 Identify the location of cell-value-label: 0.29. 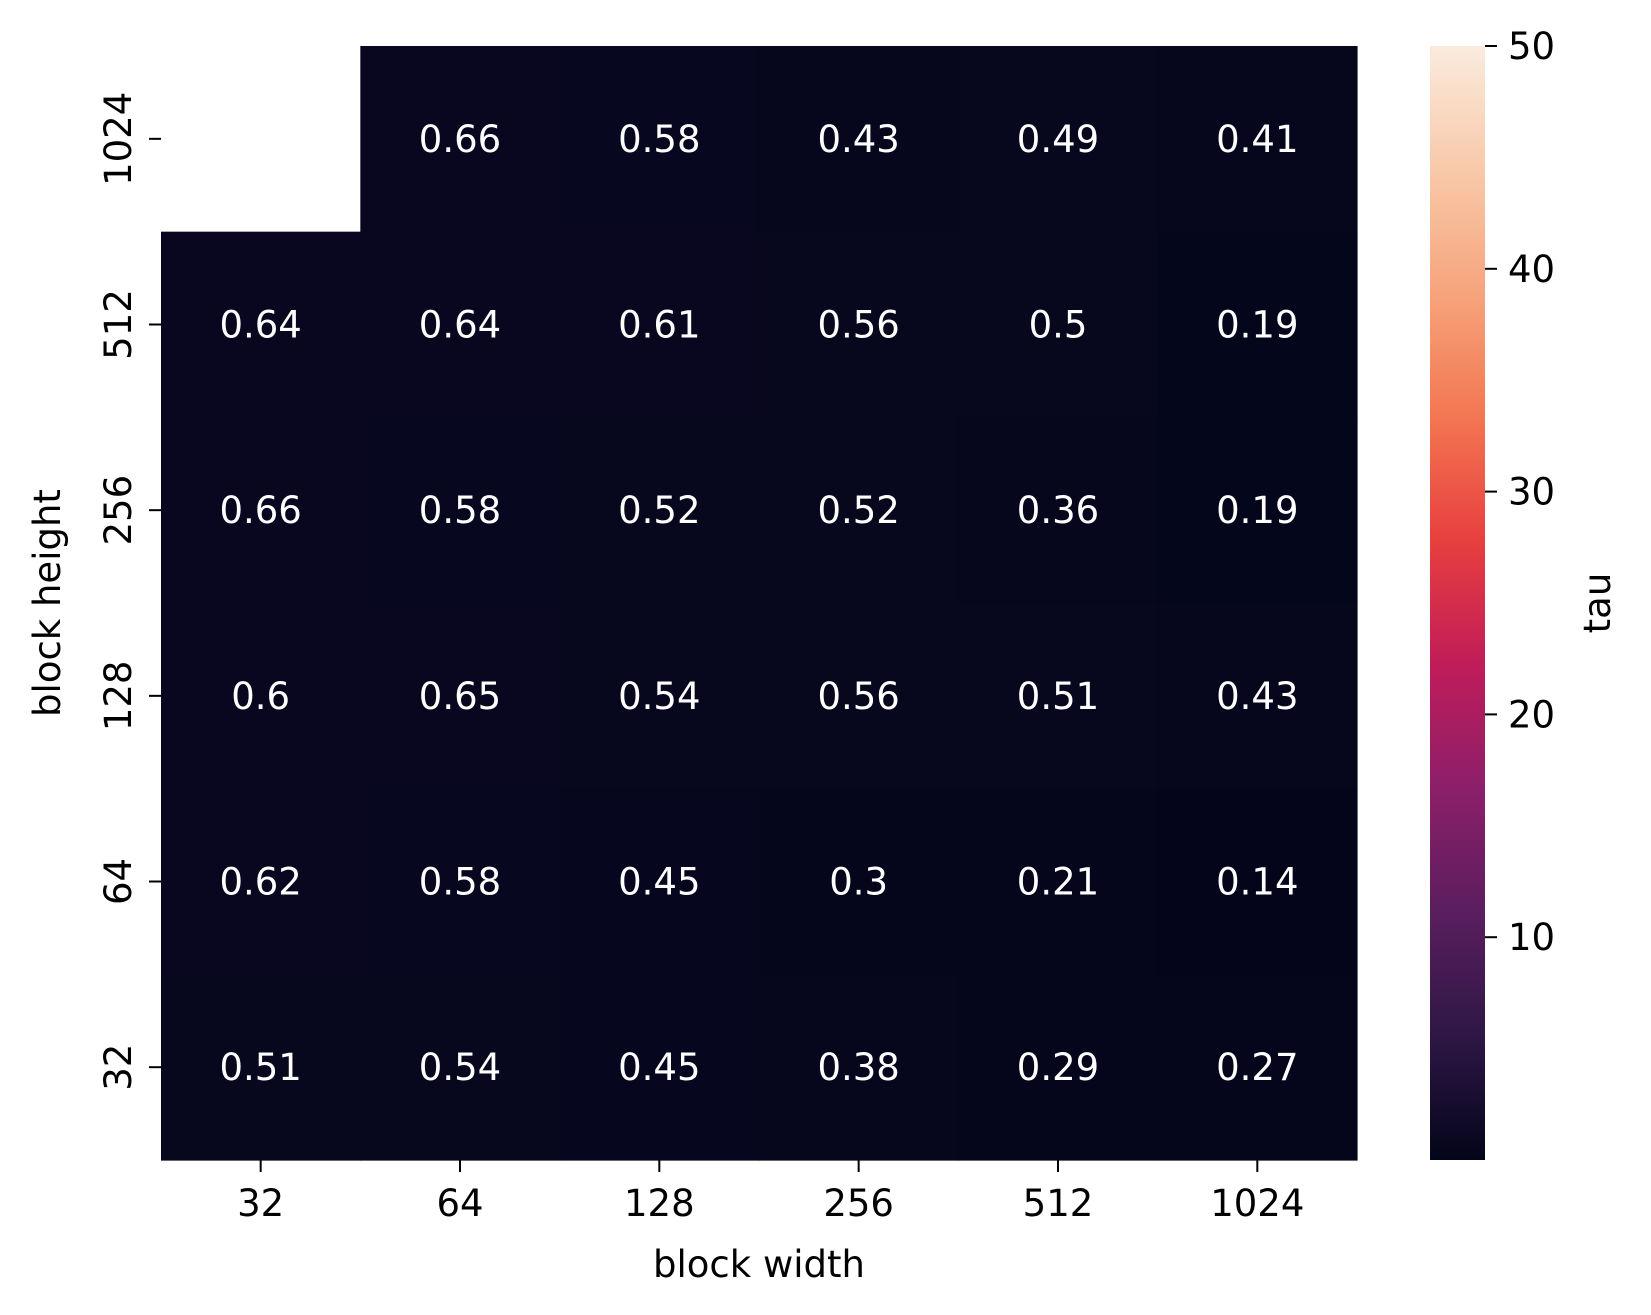
(1058, 1067).